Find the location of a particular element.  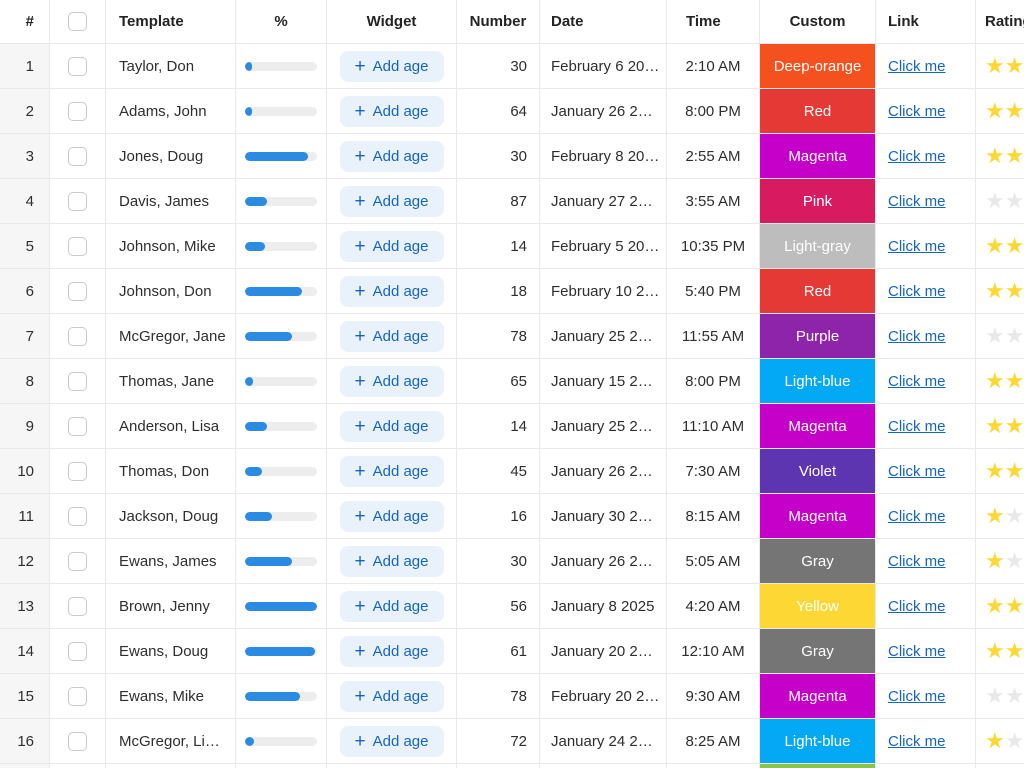

date-cell is located at coordinates (603, 766).